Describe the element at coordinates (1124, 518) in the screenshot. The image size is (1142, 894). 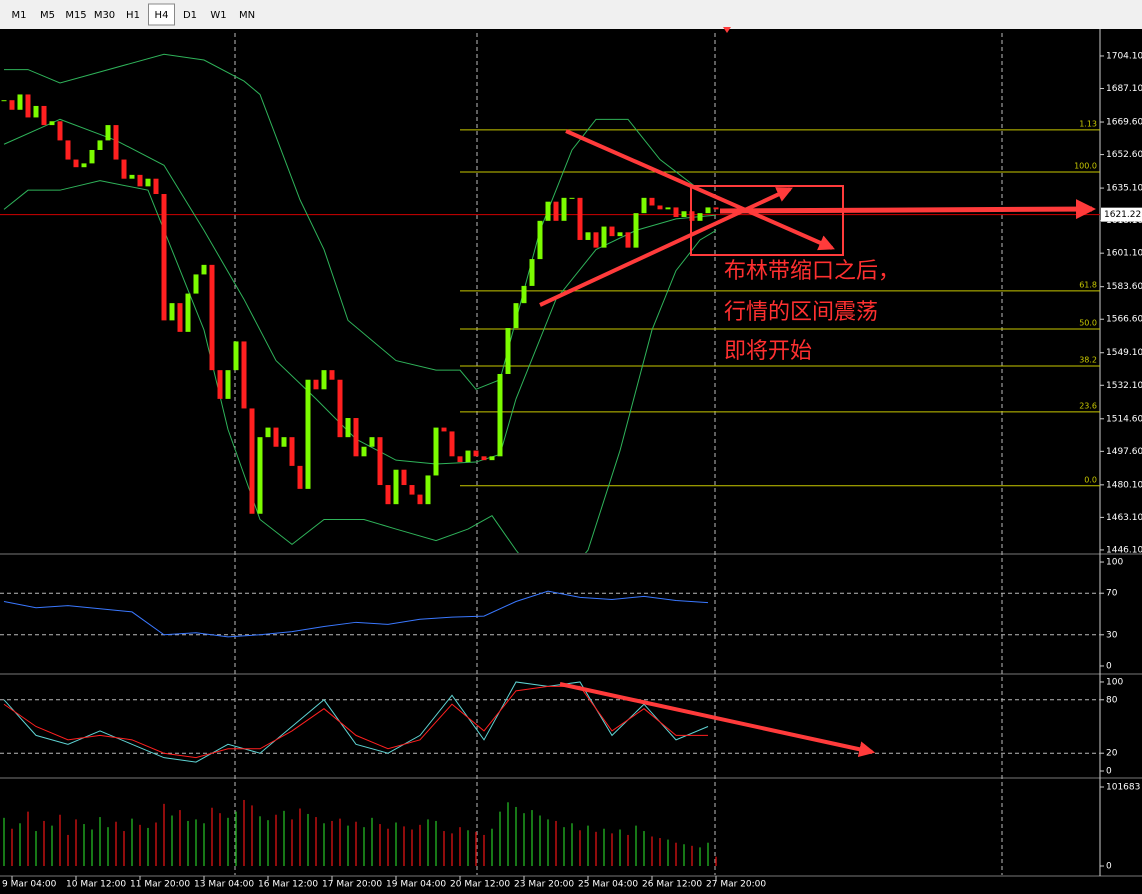
I see `y-tick-label: 1463.10` at that location.